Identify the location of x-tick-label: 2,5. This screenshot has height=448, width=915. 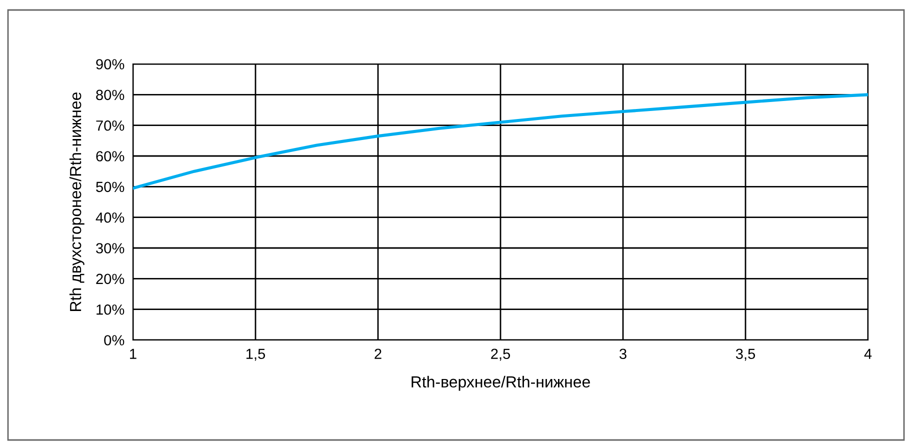
(500, 354).